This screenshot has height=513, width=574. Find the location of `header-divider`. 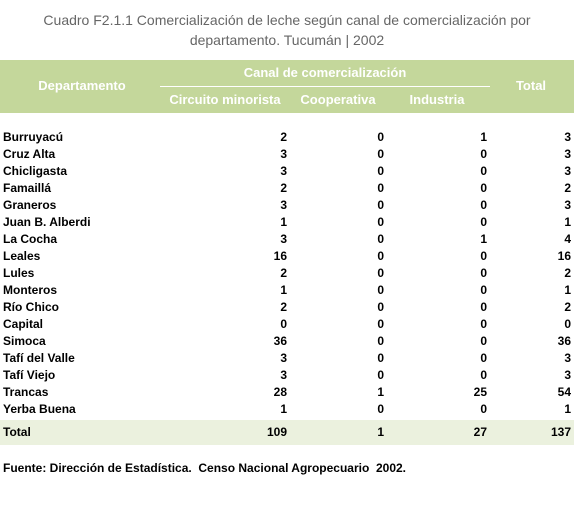

header-divider is located at coordinates (325, 86).